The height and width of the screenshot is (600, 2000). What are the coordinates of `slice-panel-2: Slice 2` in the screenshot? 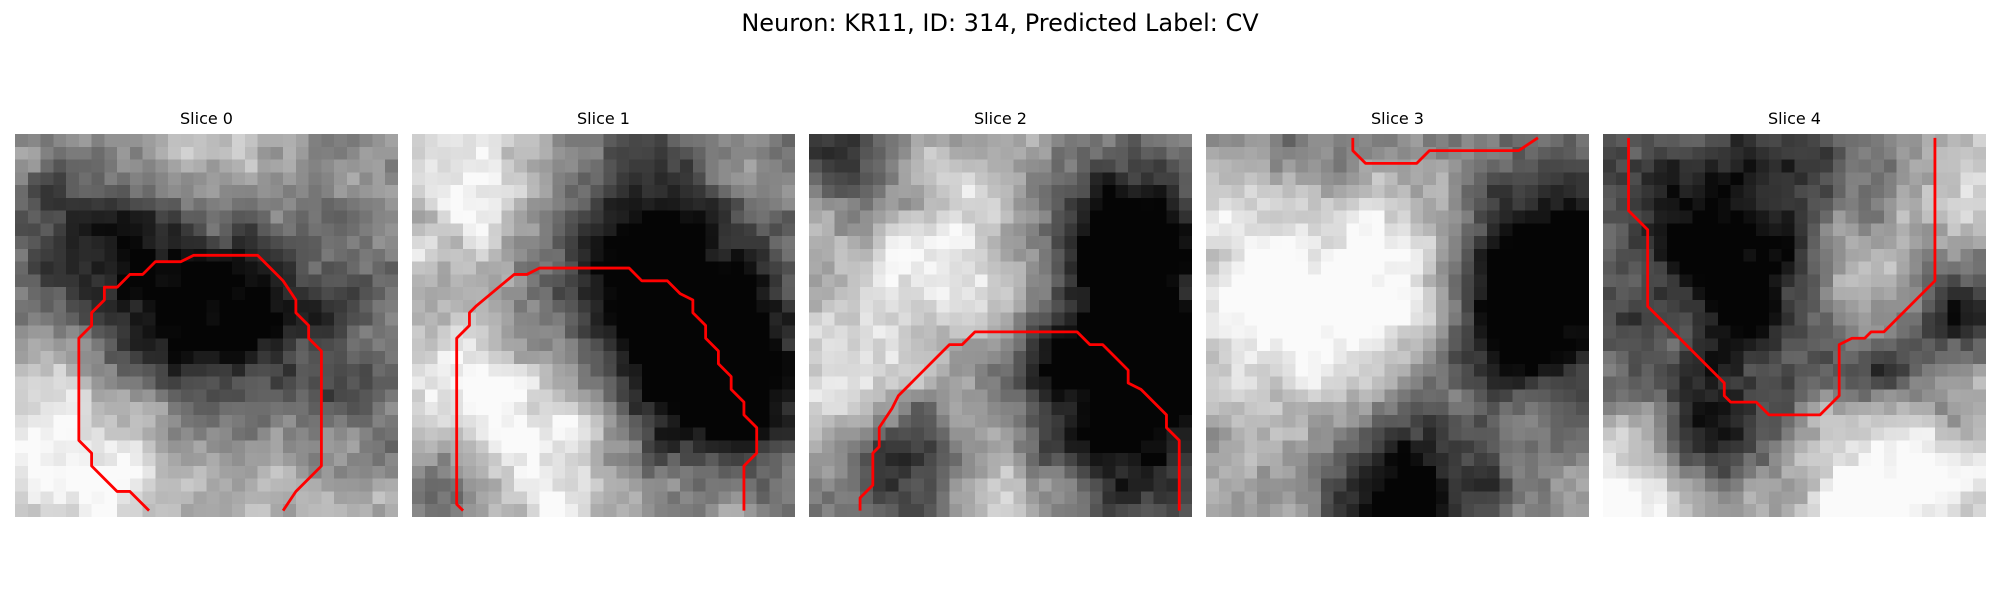 It's located at (1000, 312).